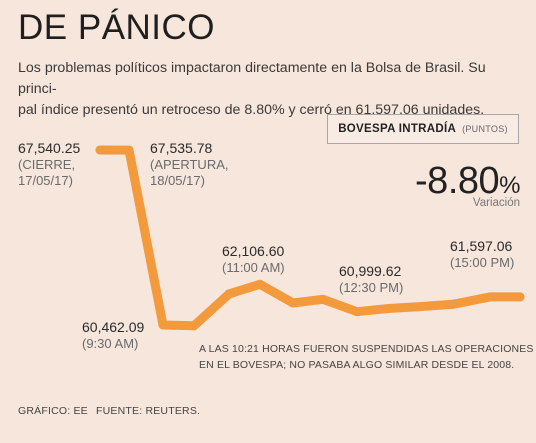 The width and height of the screenshot is (536, 443). Describe the element at coordinates (177, 180) in the screenshot. I see `data-label-detail: 18/05/17)` at that location.